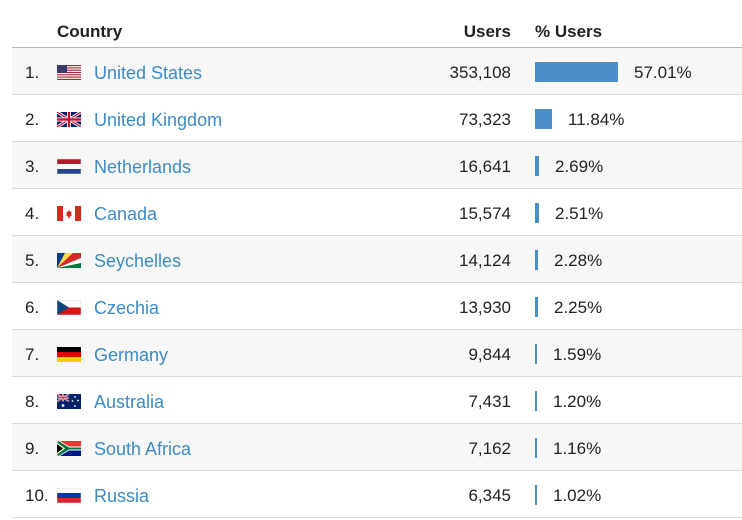 The image size is (742, 520). What do you see at coordinates (138, 261) in the screenshot?
I see `country-link: Seychelles` at bounding box center [138, 261].